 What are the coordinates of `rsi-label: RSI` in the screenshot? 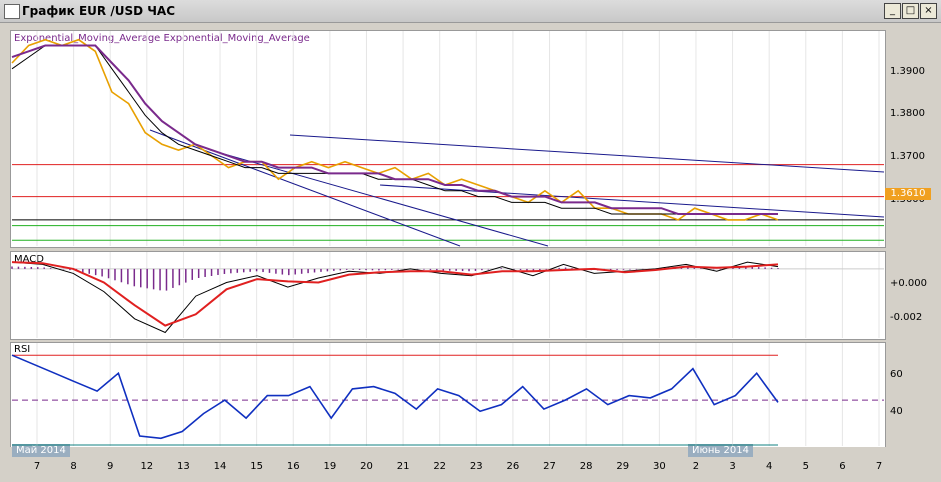 It's located at (22, 349).